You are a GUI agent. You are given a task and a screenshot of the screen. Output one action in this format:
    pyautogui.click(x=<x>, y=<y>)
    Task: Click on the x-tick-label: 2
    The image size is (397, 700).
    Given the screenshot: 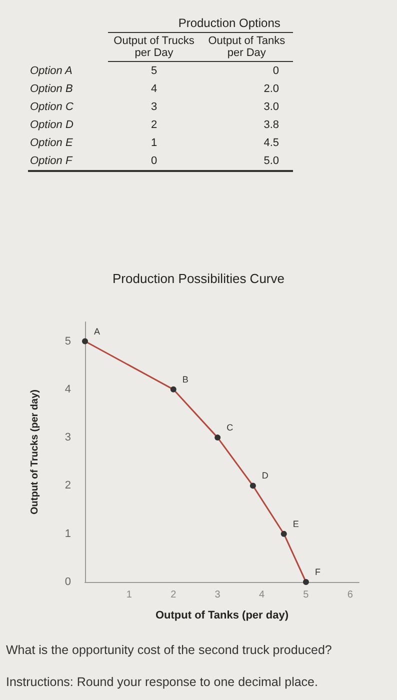 What is the action you would take?
    pyautogui.click(x=173, y=595)
    